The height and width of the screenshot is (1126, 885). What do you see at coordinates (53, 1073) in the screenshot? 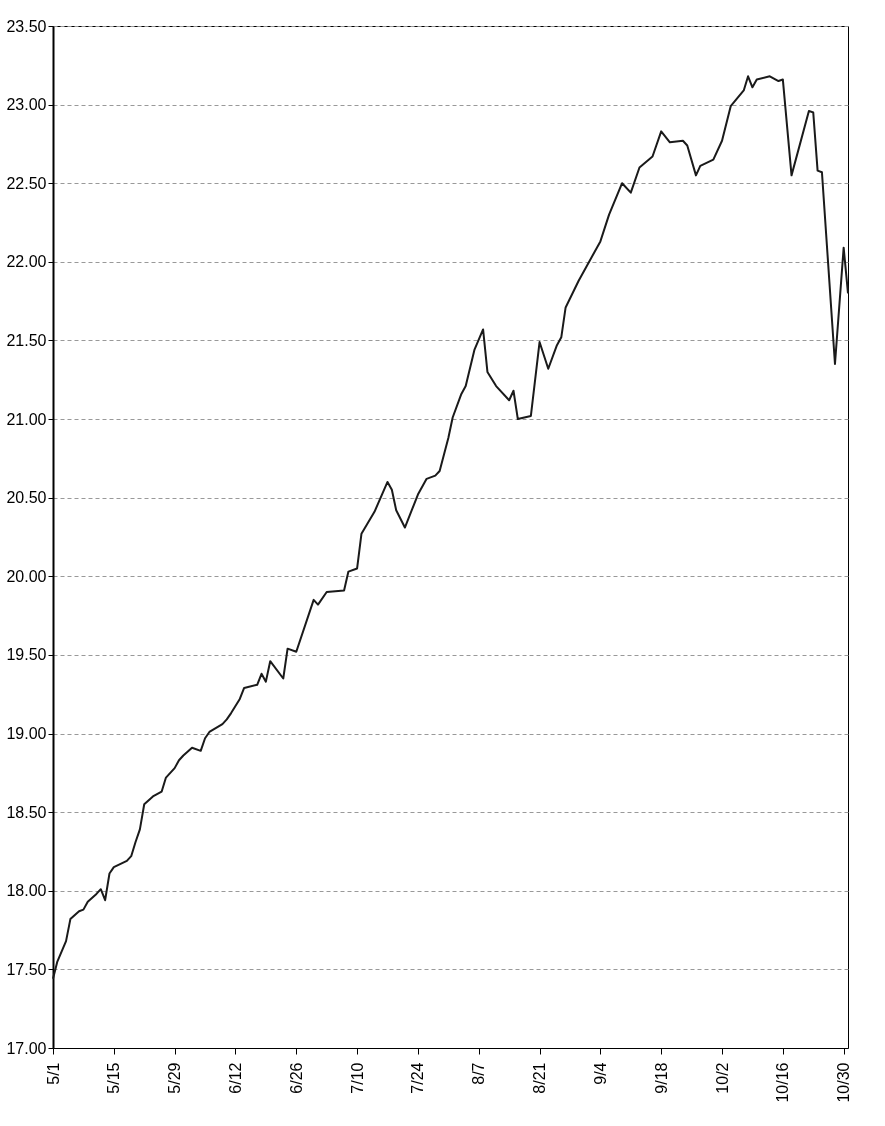
I see `x-tick-label: 5/1` at bounding box center [53, 1073].